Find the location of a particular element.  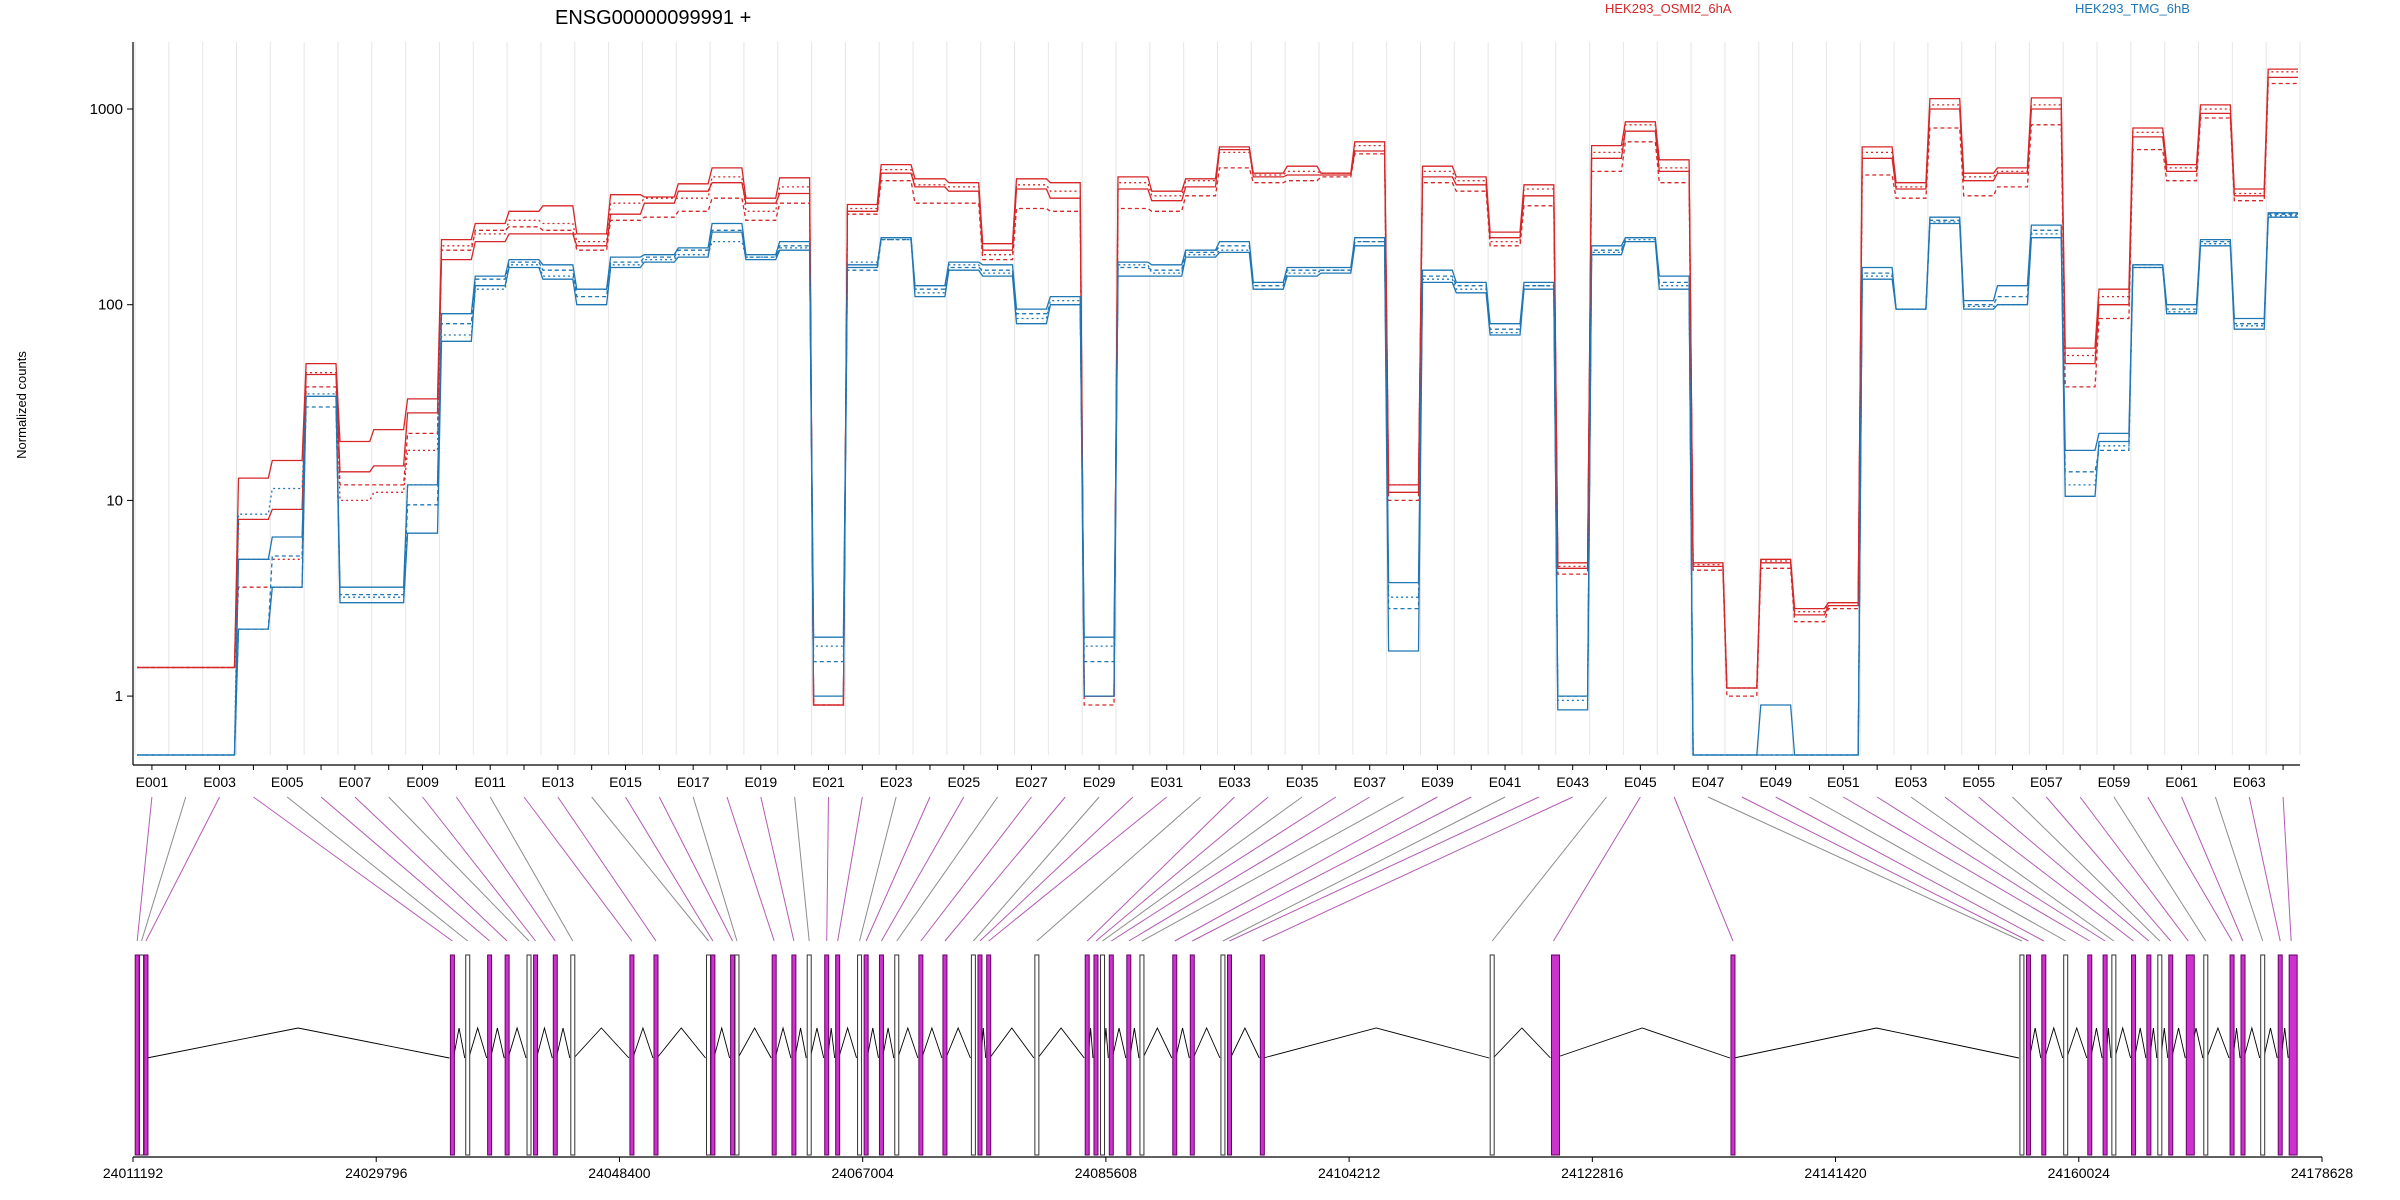

genome-tick-label: 24122816 is located at coordinates (1592, 1173).